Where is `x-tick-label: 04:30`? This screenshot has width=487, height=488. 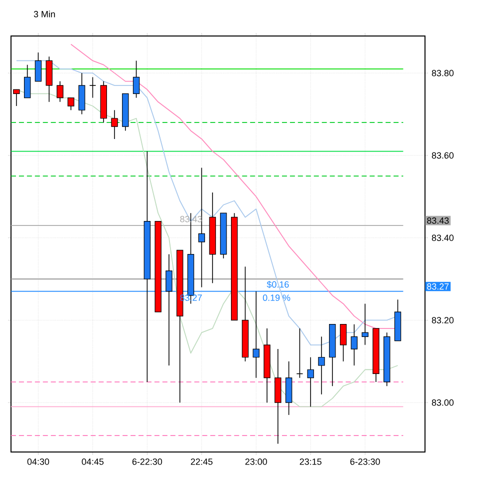
x-tick-label: 04:30 is located at coordinates (38, 461).